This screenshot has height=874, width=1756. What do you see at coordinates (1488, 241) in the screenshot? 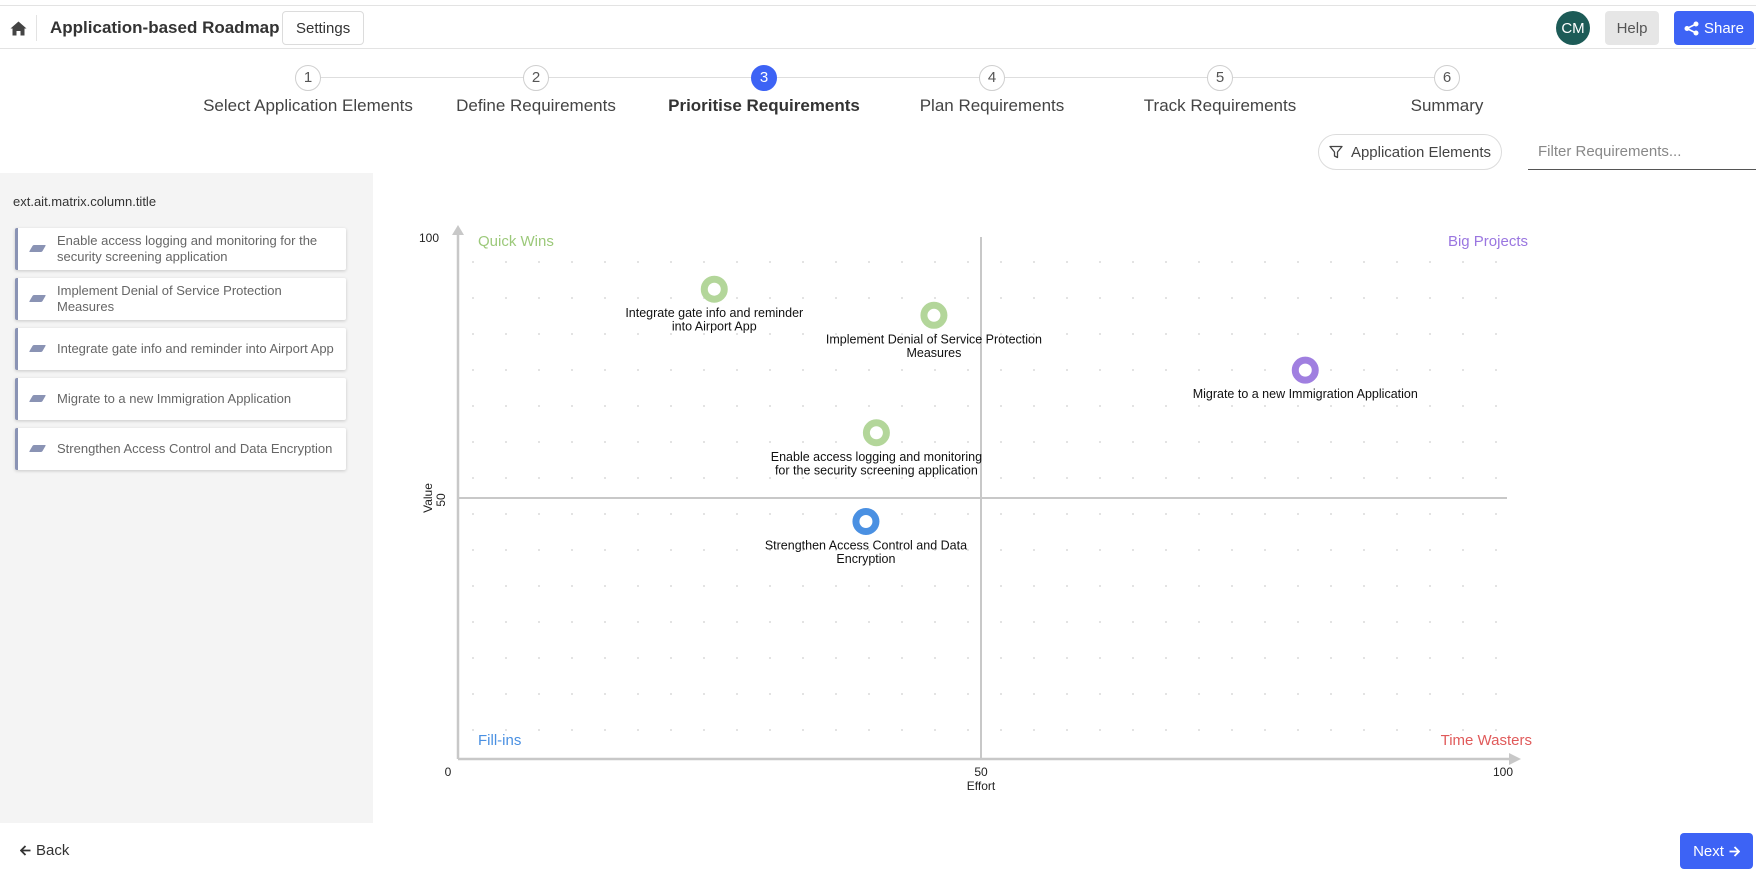
I see `quadrant-label: Big Projects` at bounding box center [1488, 241].